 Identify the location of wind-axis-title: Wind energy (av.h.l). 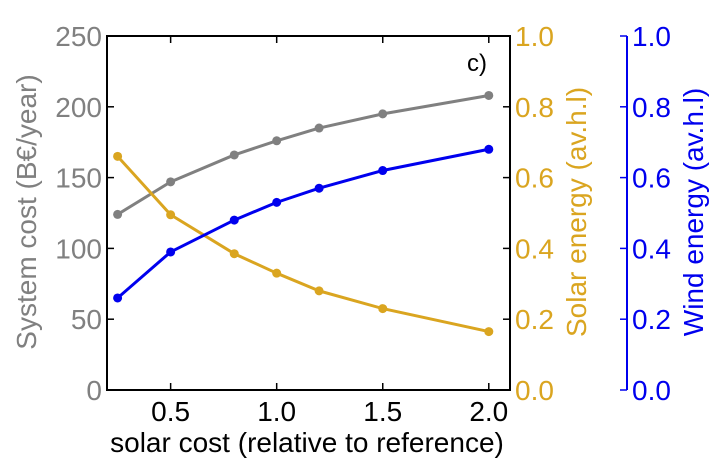
(693, 212).